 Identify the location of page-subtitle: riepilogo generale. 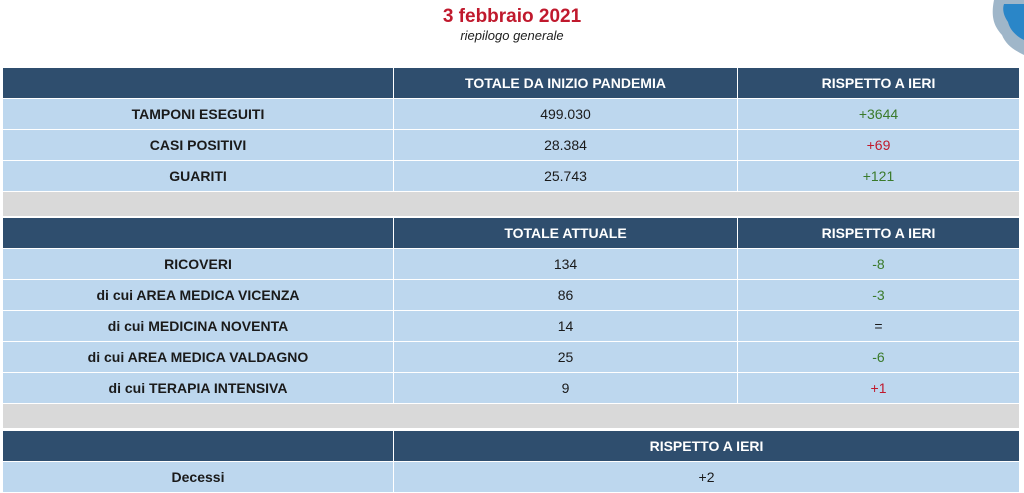
(512, 35).